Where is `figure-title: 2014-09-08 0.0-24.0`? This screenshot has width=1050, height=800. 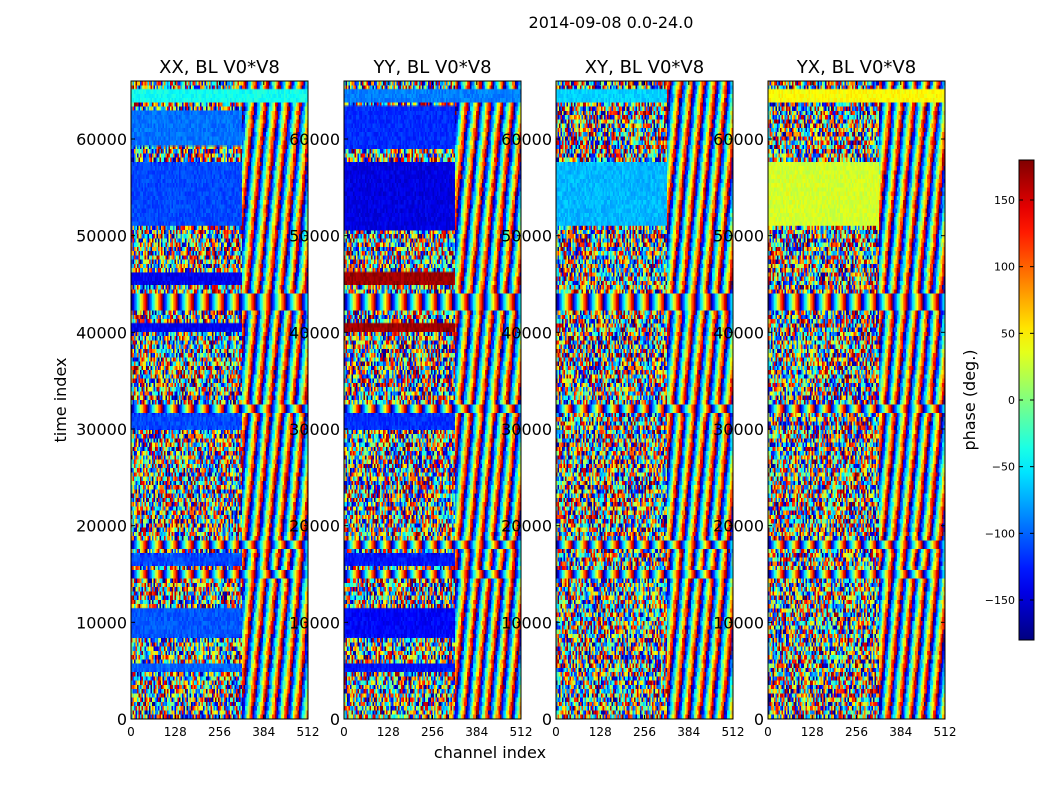
figure-title: 2014-09-08 0.0-24.0 is located at coordinates (611, 22).